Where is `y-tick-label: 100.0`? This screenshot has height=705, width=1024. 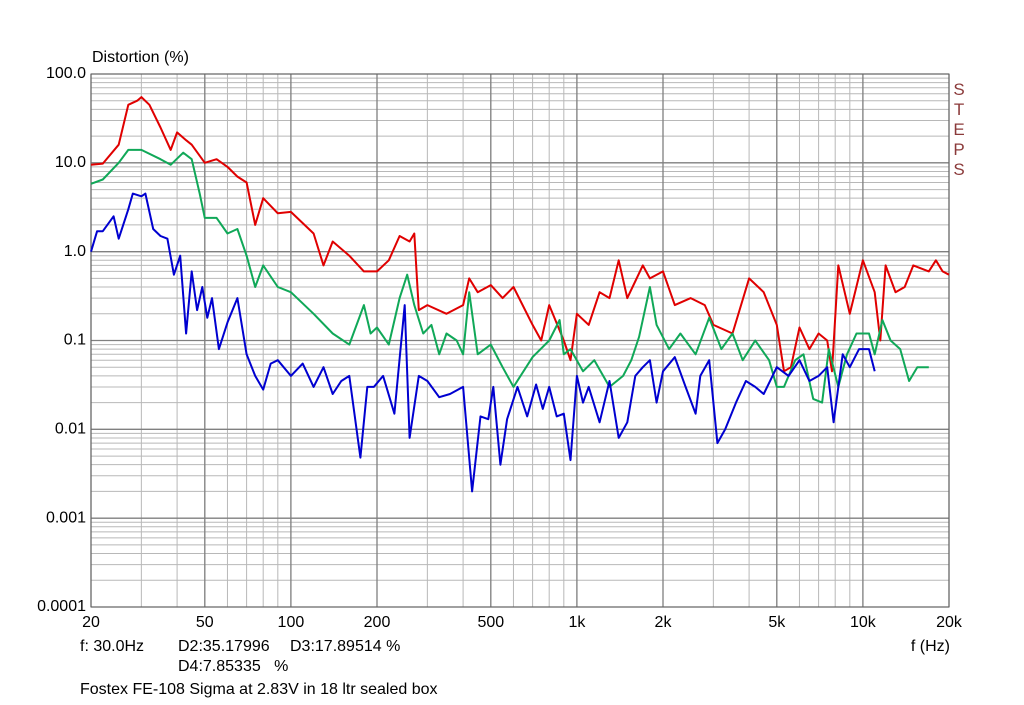
y-tick-label: 100.0 is located at coordinates (66, 73).